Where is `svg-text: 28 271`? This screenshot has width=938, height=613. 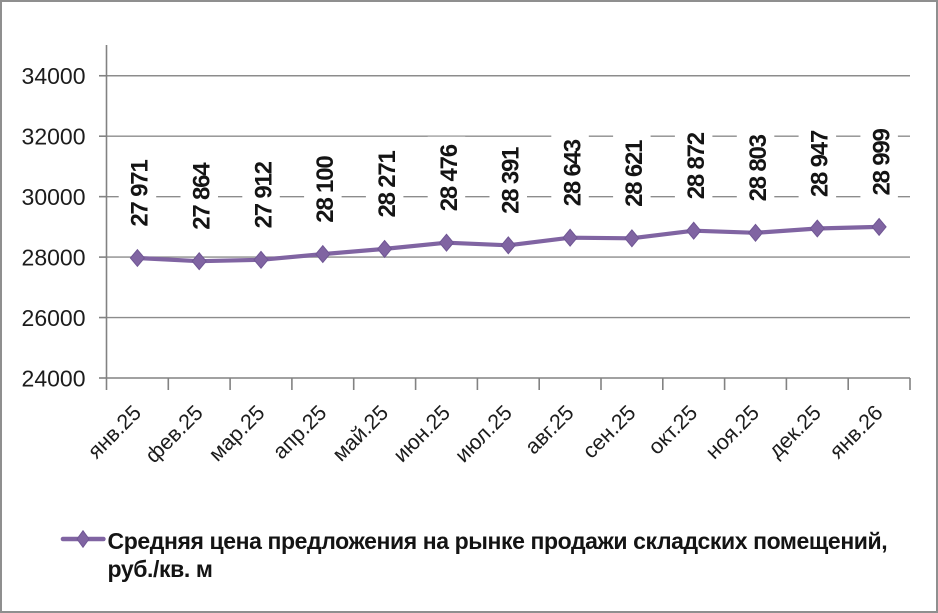
svg-text: 28 271 is located at coordinates (387, 183).